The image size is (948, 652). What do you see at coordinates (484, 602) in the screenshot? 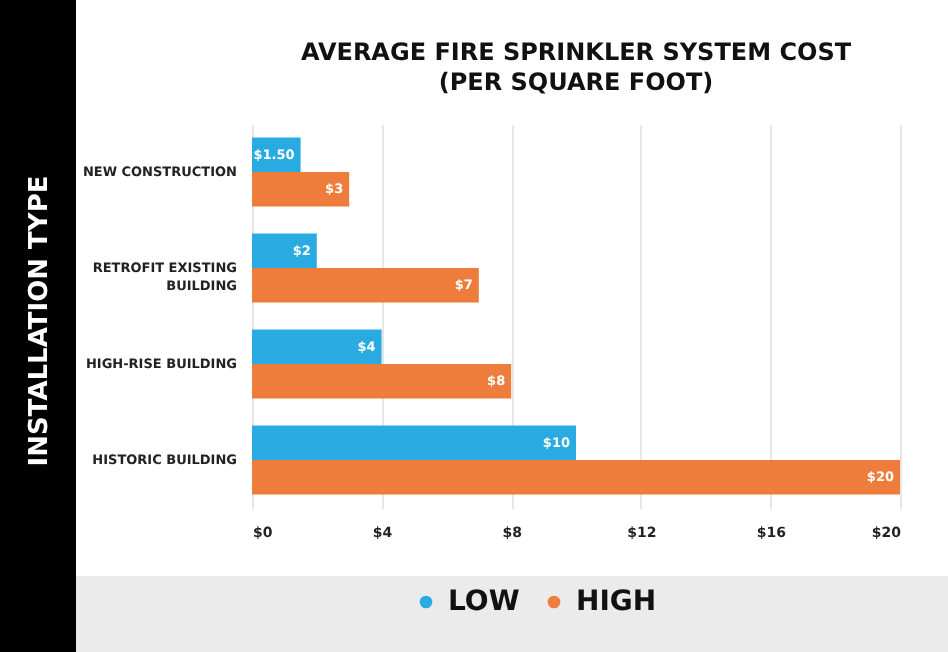
I see `legend-label: LOW` at bounding box center [484, 602].